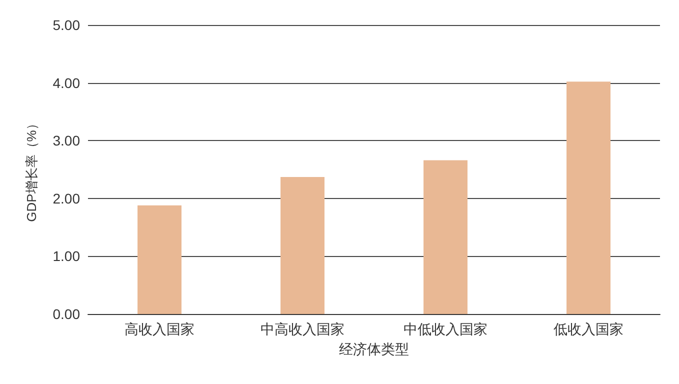  Describe the element at coordinates (66, 82) in the screenshot. I see `y-tick-label: 4.00` at that location.